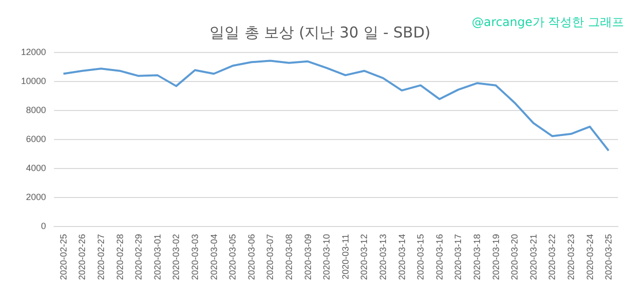 The image size is (640, 291). Describe the element at coordinates (307, 257) in the screenshot. I see `x-tick-label: 2020-03-09` at that location.